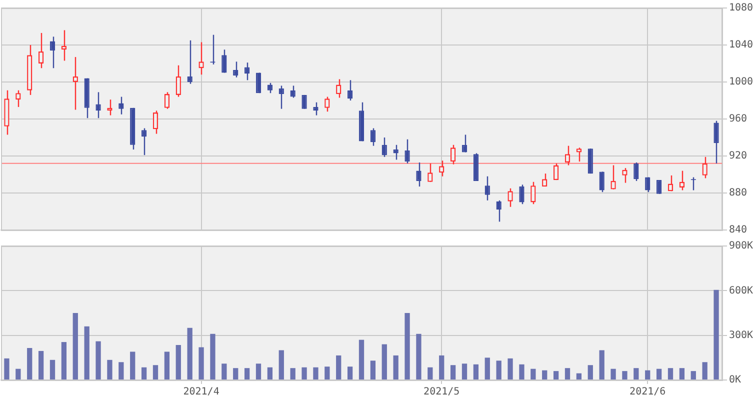 The width and height of the screenshot is (755, 400). I want to click on x-tick-label: 2021/4, so click(201, 392).